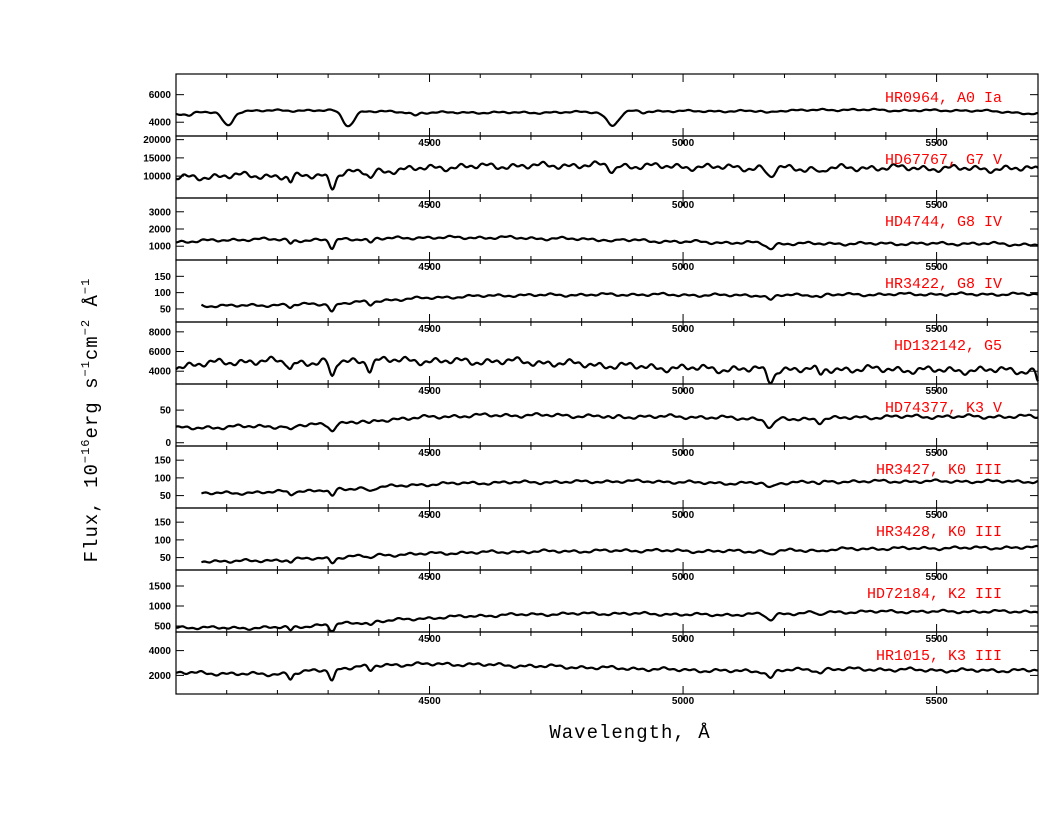  What do you see at coordinates (943, 408) in the screenshot?
I see `star-label: HD74377, K3 V` at bounding box center [943, 408].